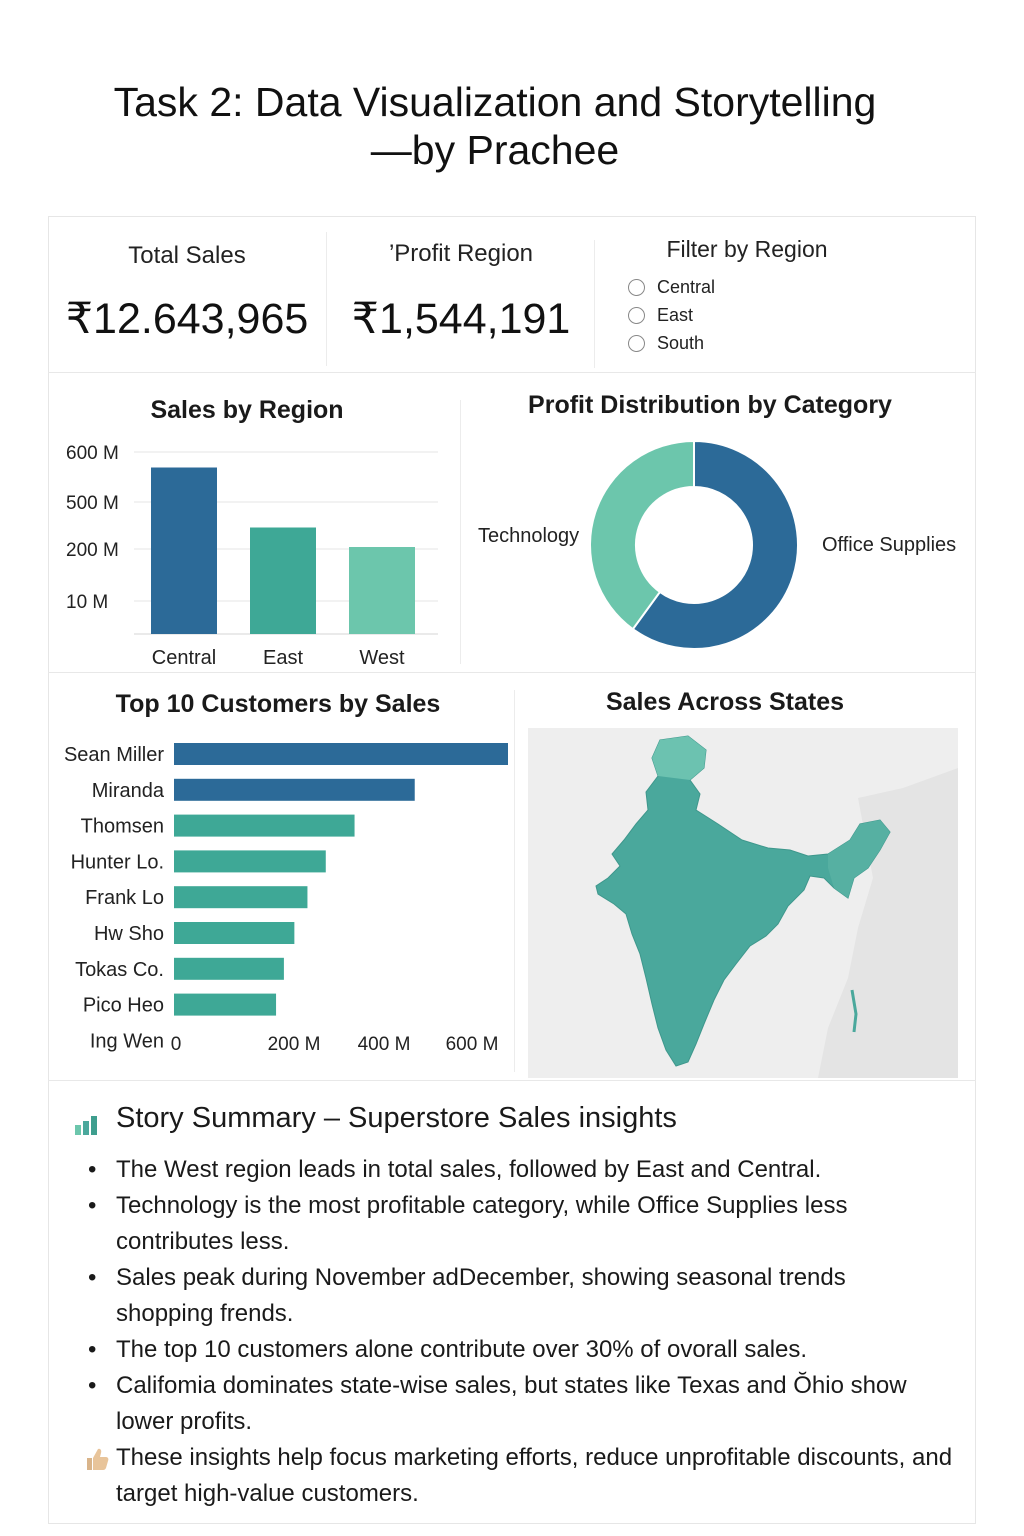 The width and height of the screenshot is (1024, 1536). What do you see at coordinates (859, 859) in the screenshot?
I see `map-northeast-region` at bounding box center [859, 859].